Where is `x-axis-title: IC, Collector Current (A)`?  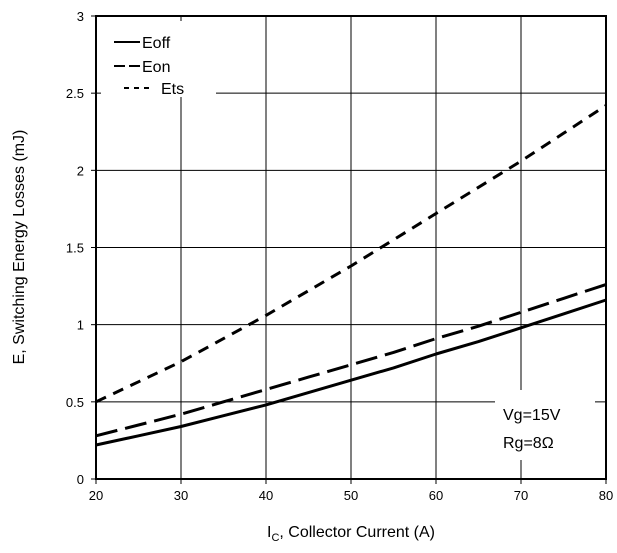 x-axis-title: IC, Collector Current (A) is located at coordinates (351, 534).